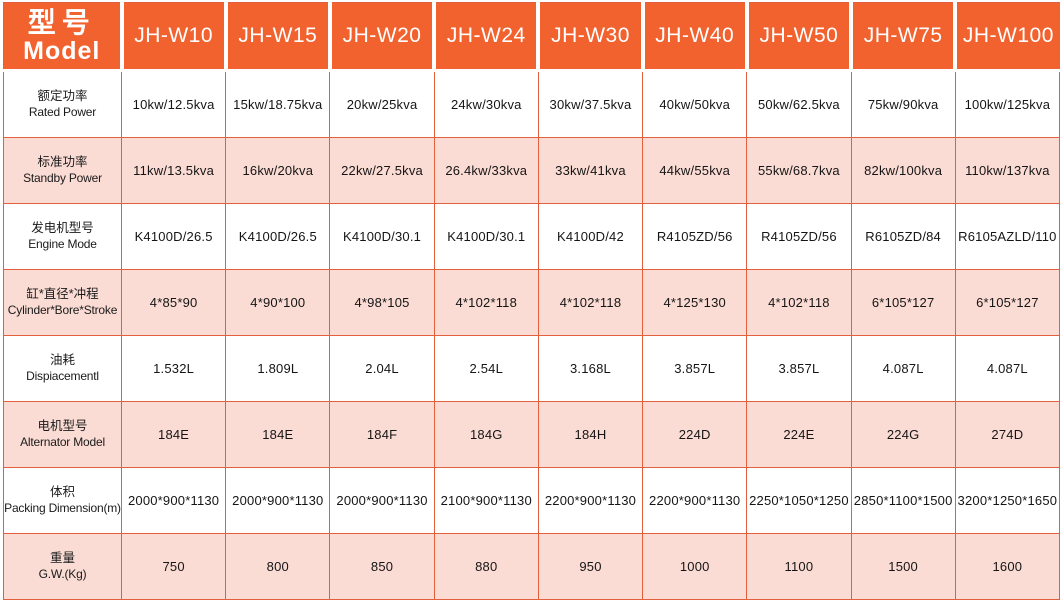  Describe the element at coordinates (173, 302) in the screenshot. I see `spec-value-cell: 4*85*90` at that location.